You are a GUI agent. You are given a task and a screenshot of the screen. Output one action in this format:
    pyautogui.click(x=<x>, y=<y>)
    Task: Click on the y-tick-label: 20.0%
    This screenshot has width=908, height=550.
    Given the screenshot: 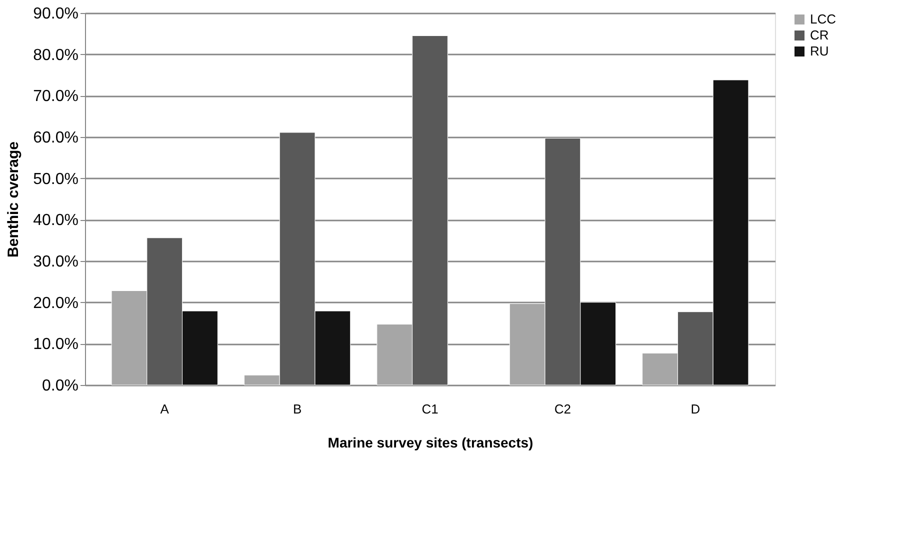 What is the action you would take?
    pyautogui.click(x=55, y=303)
    